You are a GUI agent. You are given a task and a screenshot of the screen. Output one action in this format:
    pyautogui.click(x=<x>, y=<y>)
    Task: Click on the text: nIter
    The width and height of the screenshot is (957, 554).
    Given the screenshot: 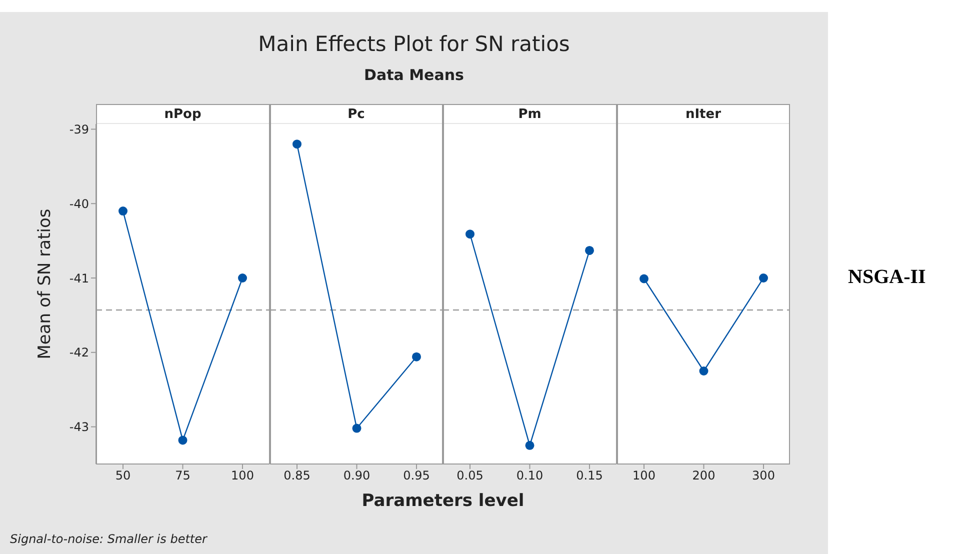 What is the action you would take?
    pyautogui.click(x=703, y=114)
    